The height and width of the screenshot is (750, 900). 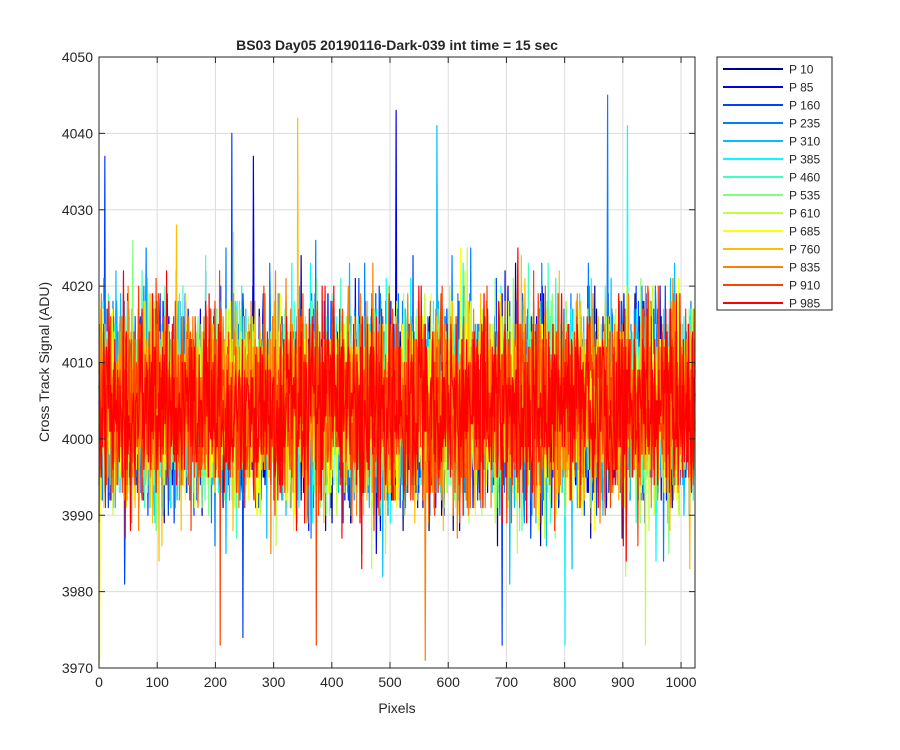 I want to click on x-axis-label: Pixels, so click(x=396, y=708).